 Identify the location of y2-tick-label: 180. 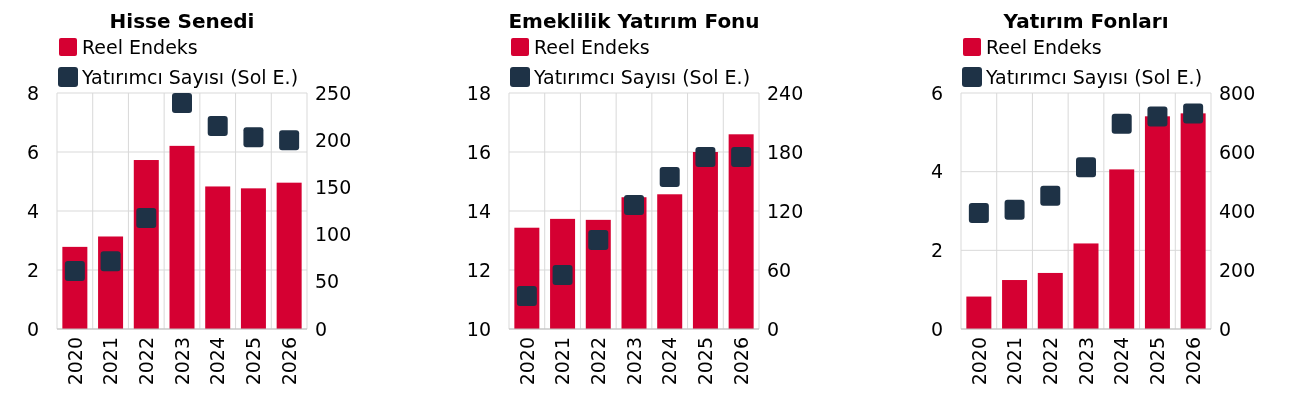
(785, 151).